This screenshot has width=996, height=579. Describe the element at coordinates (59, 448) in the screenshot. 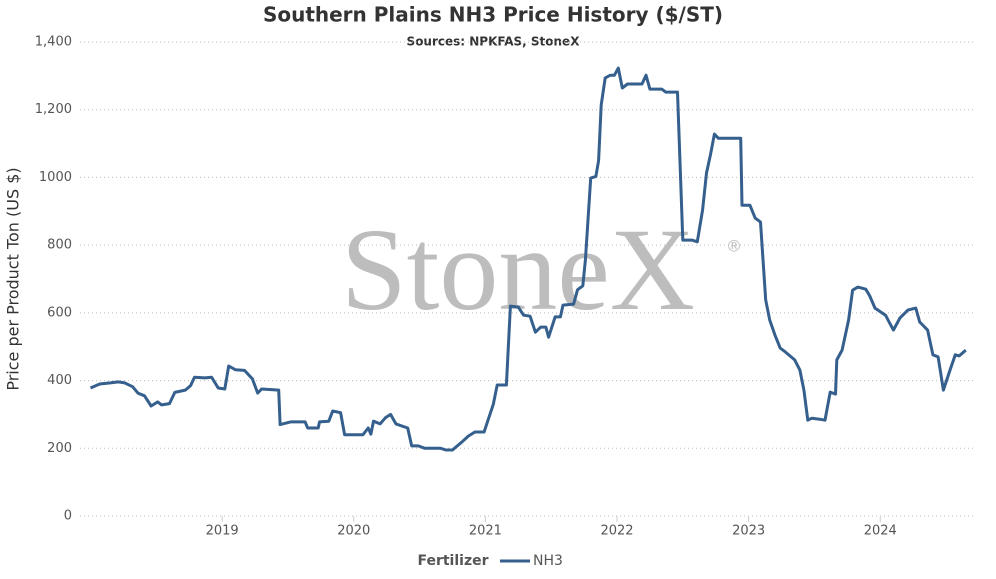

I see `y-tick-label: 200` at that location.